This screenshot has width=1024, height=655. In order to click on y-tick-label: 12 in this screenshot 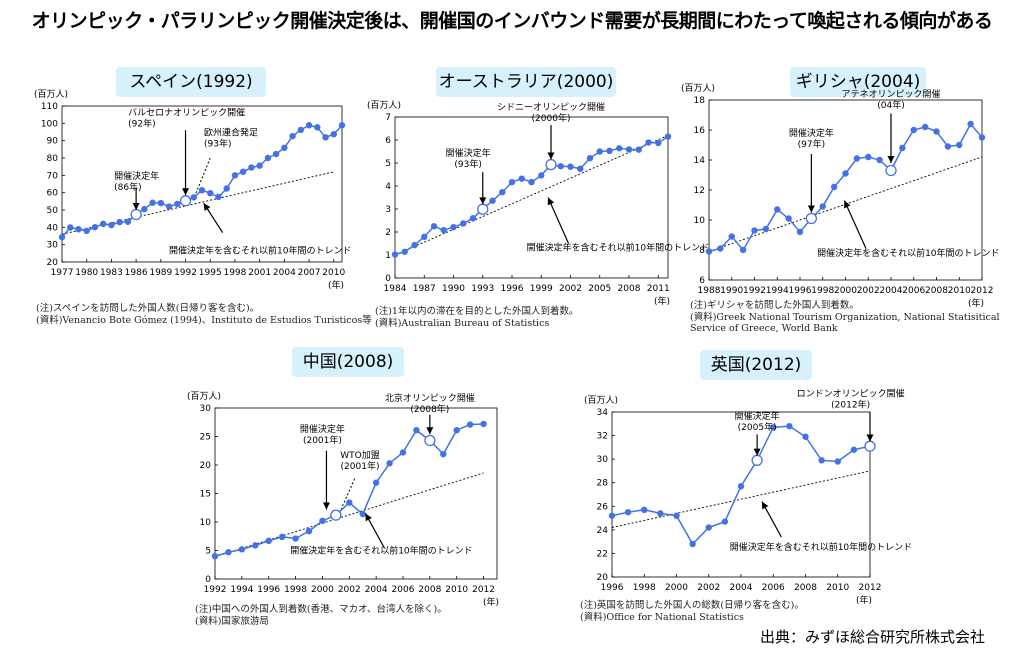, I will do `click(699, 191)`.